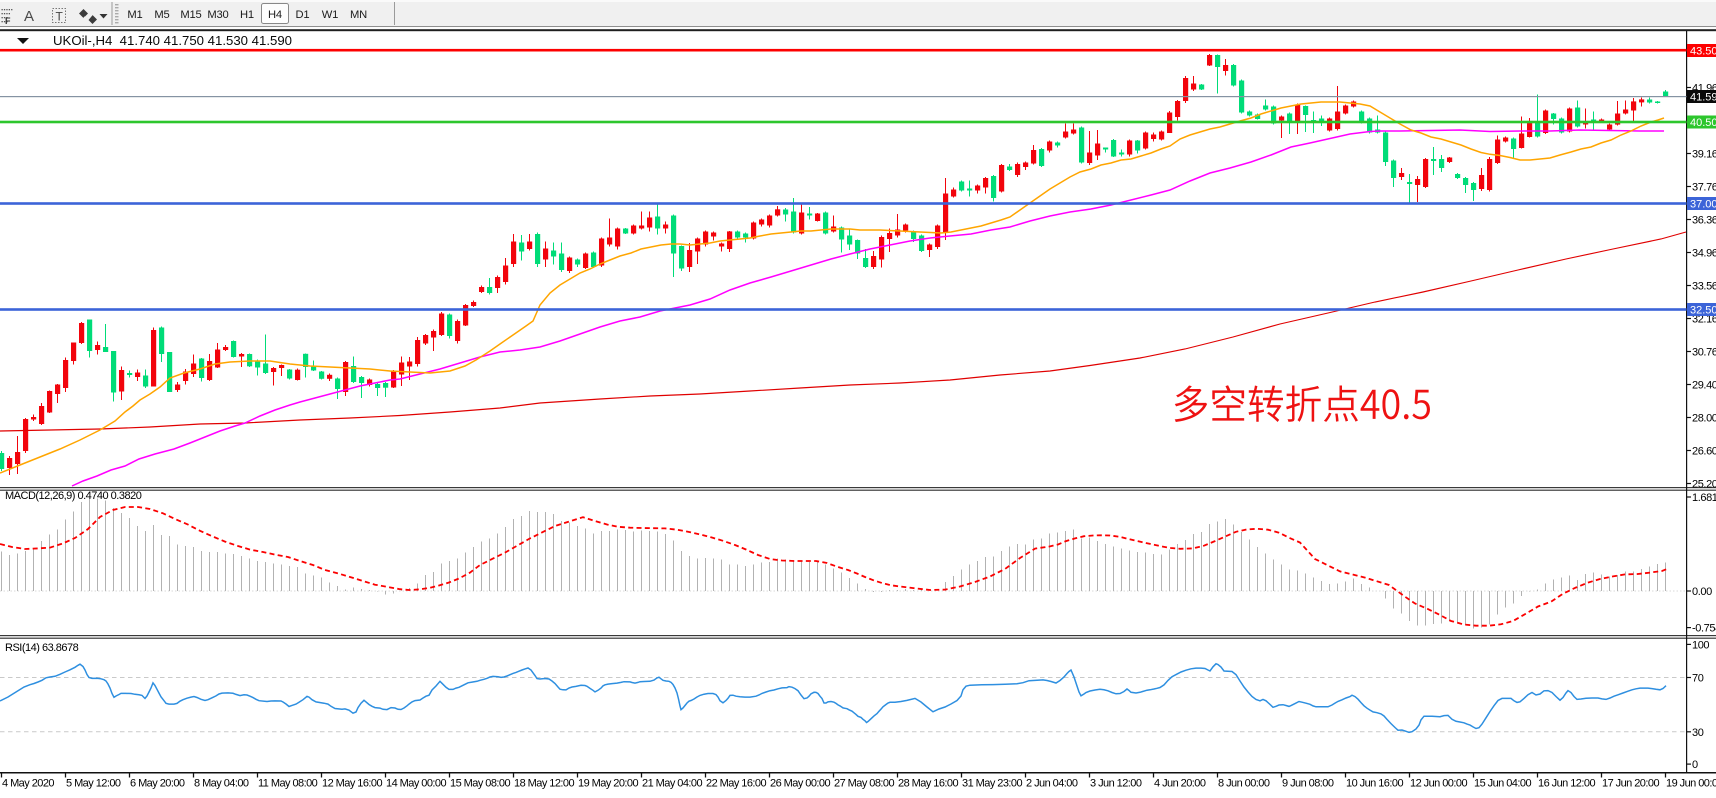 Image resolution: width=1716 pixels, height=798 pixels. Describe the element at coordinates (29, 16) in the screenshot. I see `svg-text: A` at that location.